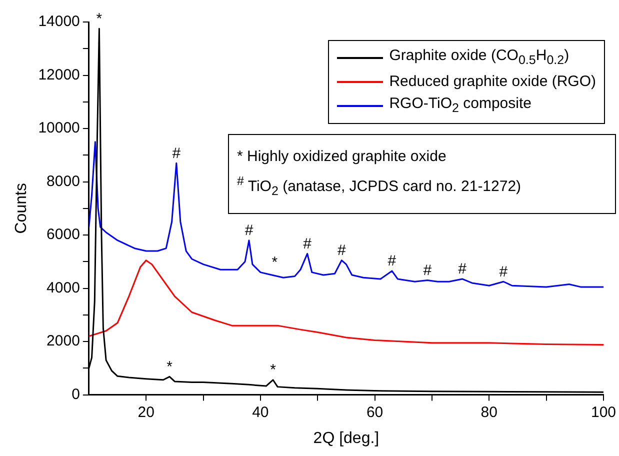 The width and height of the screenshot is (619, 456). I want to click on legend-label: Reduced graphite oxide (RGO), so click(492, 82).